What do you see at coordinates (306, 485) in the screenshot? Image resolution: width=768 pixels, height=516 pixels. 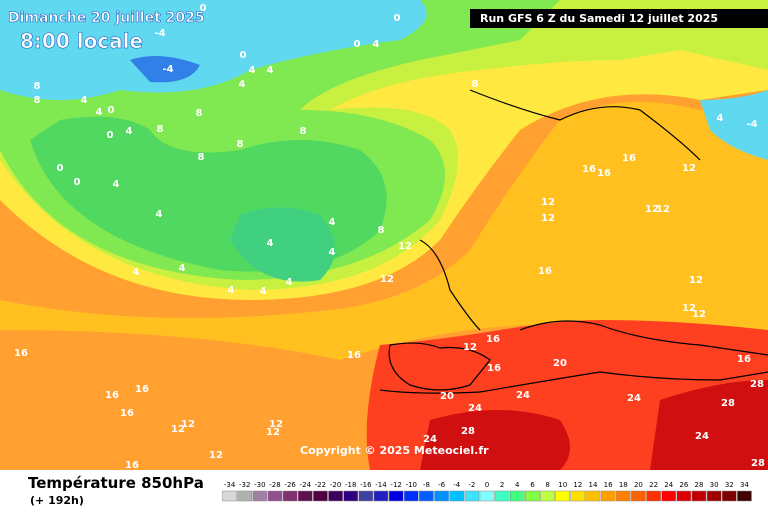 I see `scale-label: -24` at bounding box center [306, 485].